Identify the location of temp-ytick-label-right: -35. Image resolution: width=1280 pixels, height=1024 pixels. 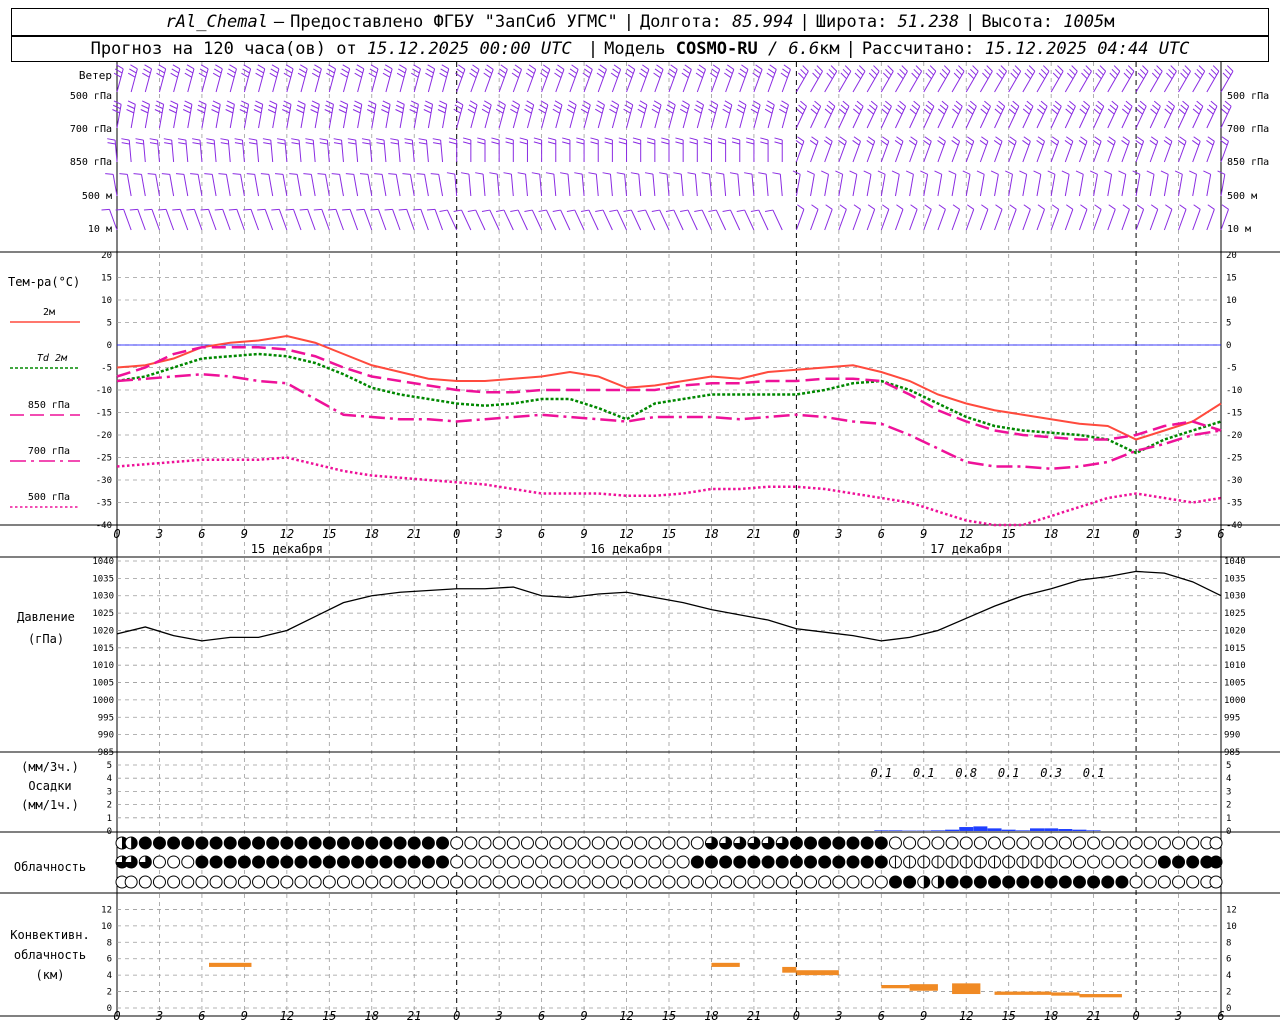
(1234, 504).